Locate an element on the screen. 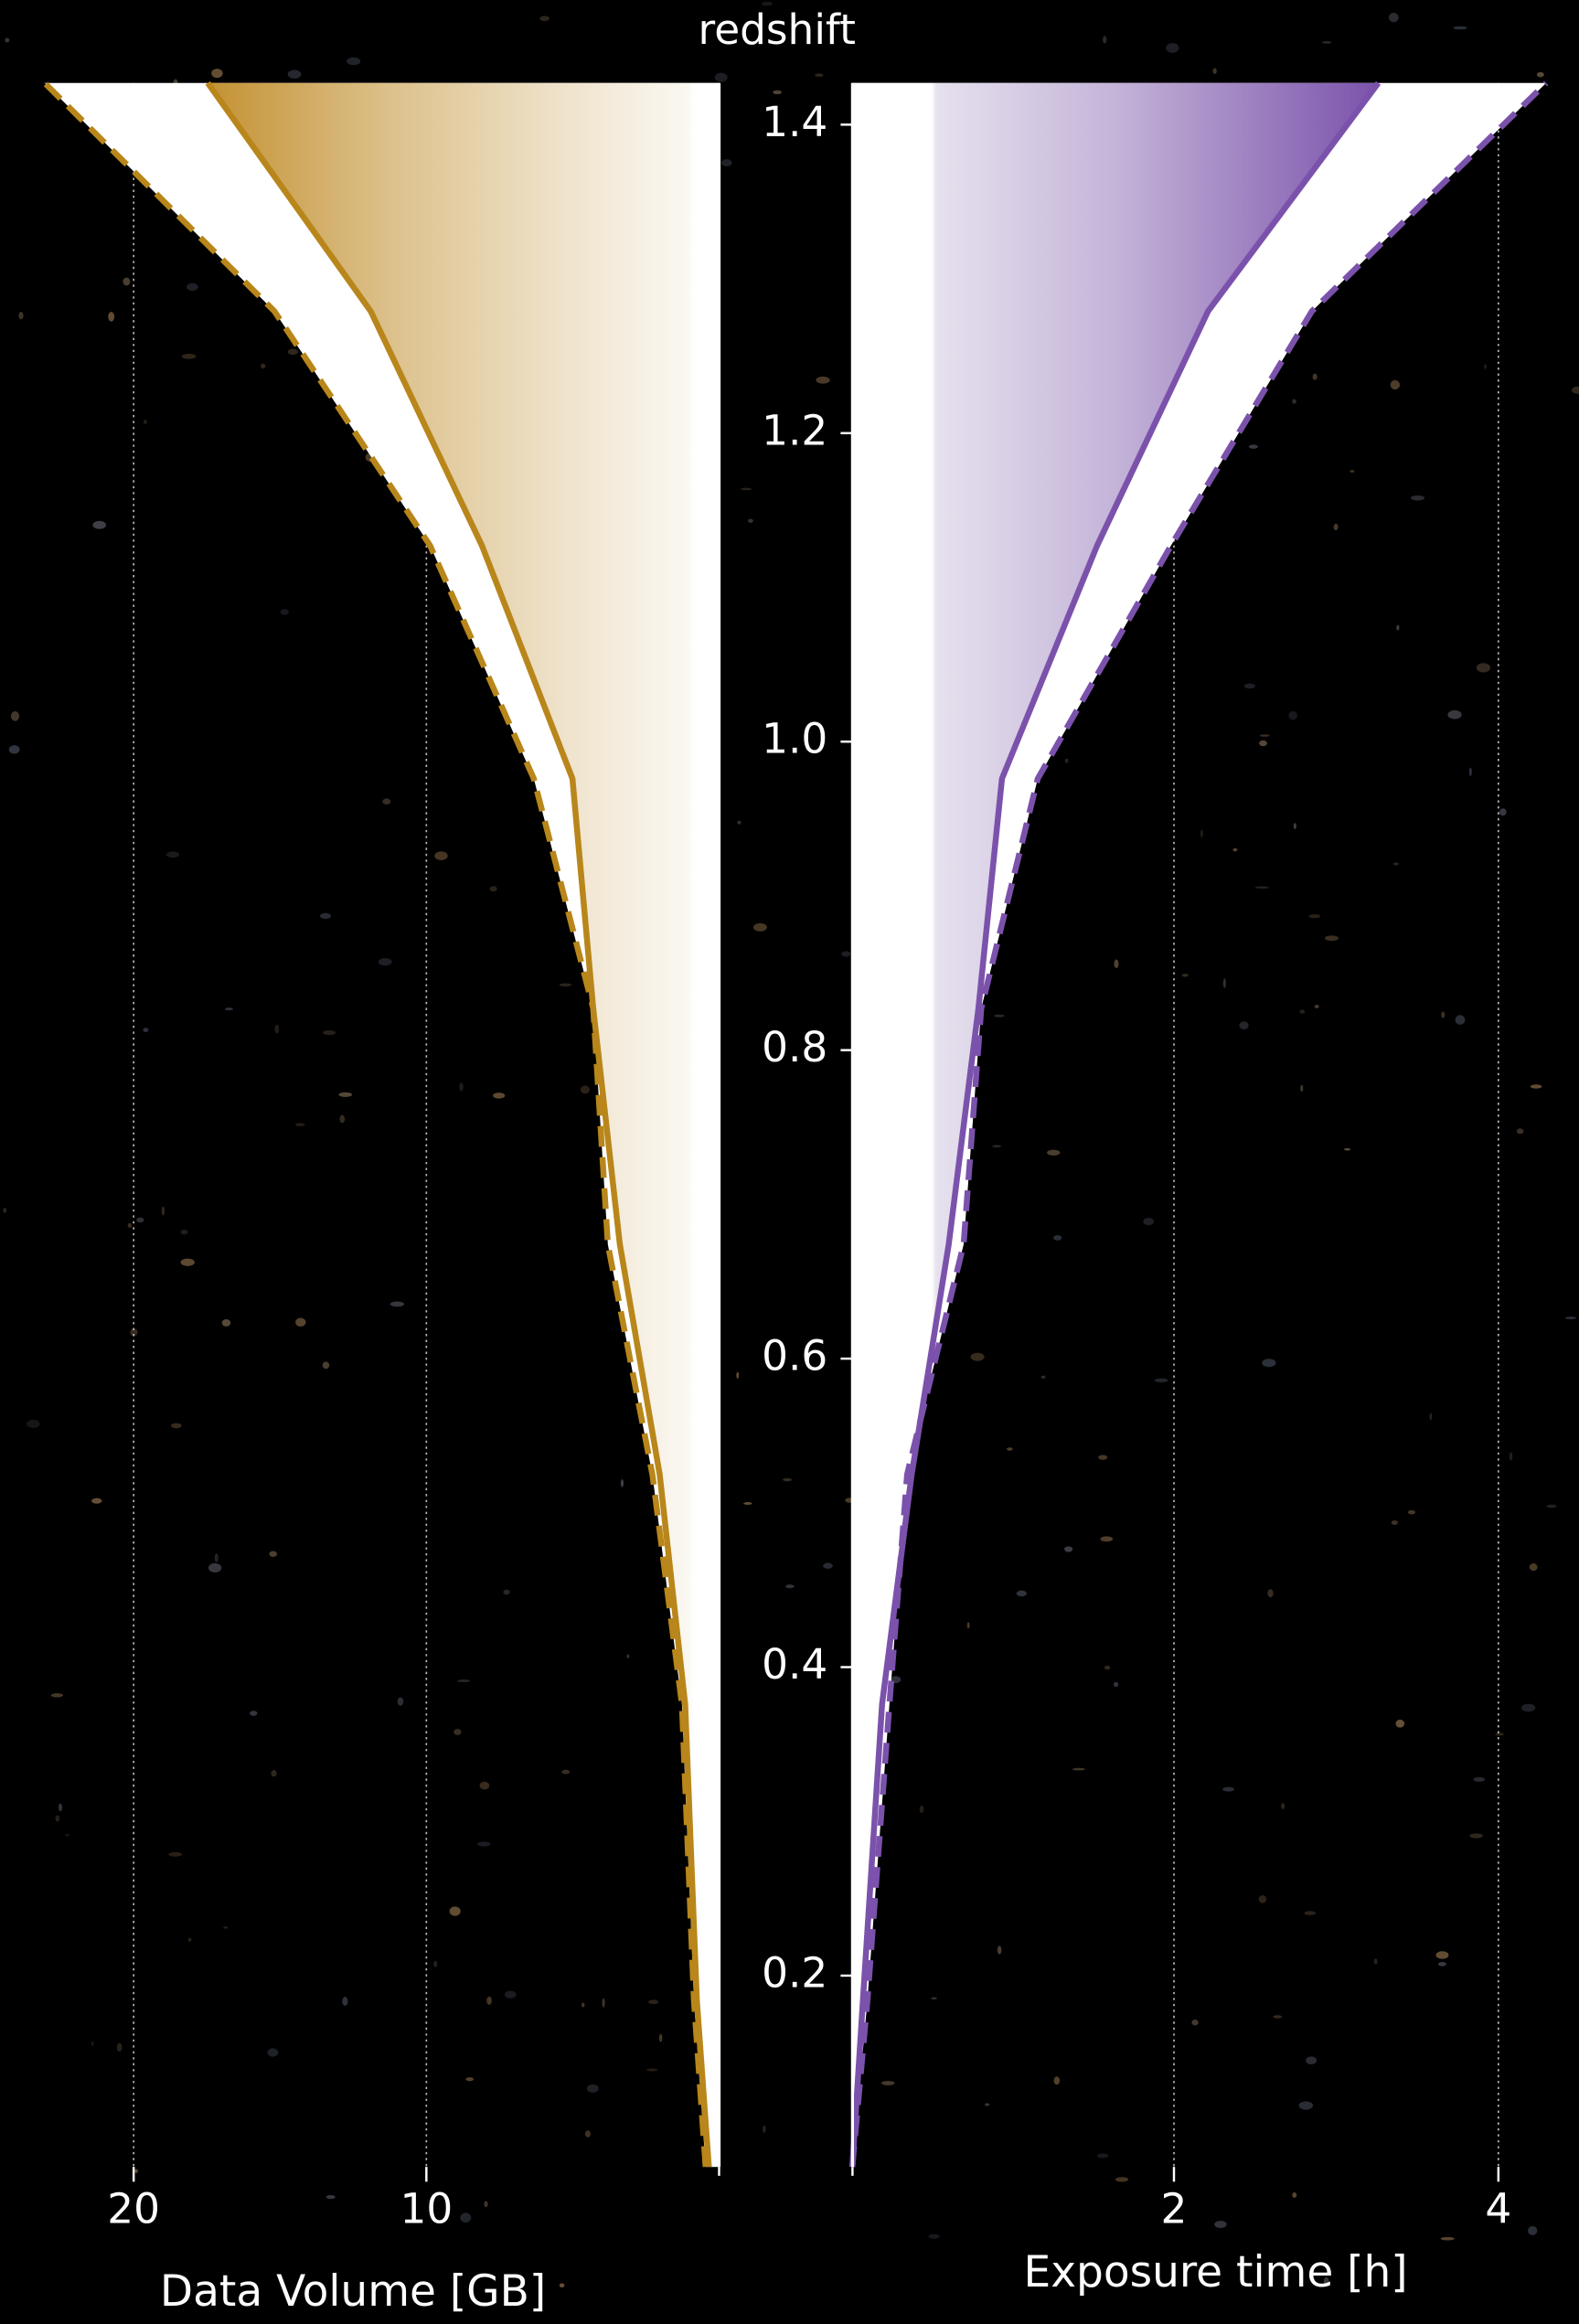  x-axis-label: Exposure time [h] is located at coordinates (1216, 2272).